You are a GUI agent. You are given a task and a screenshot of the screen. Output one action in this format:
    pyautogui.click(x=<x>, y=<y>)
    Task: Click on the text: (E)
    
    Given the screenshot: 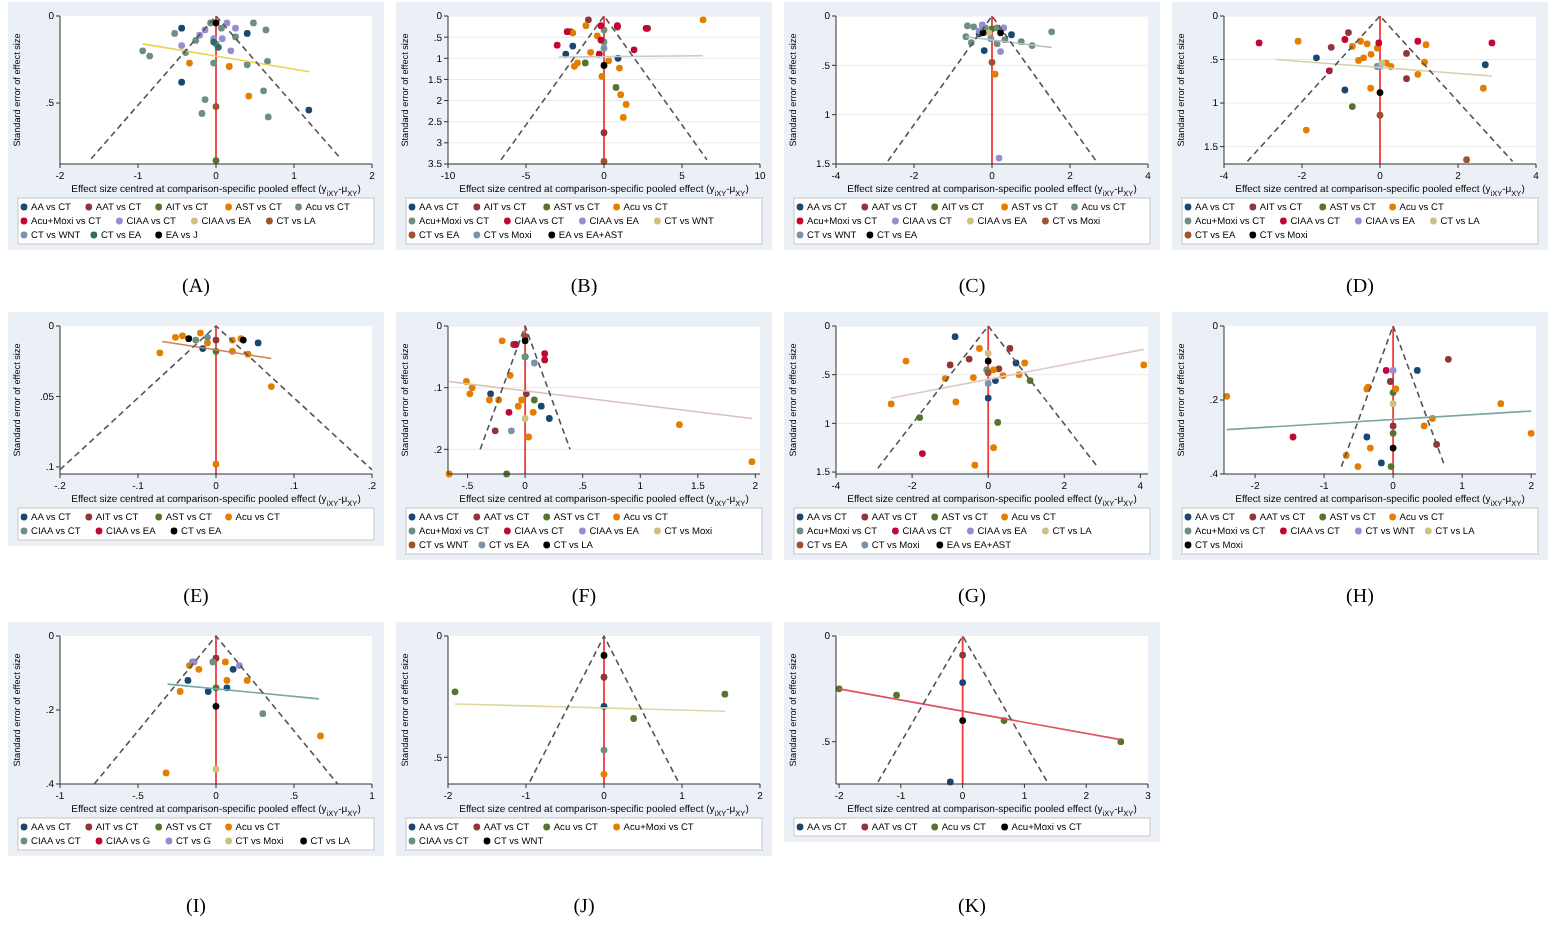 What is the action you would take?
    pyautogui.click(x=196, y=597)
    